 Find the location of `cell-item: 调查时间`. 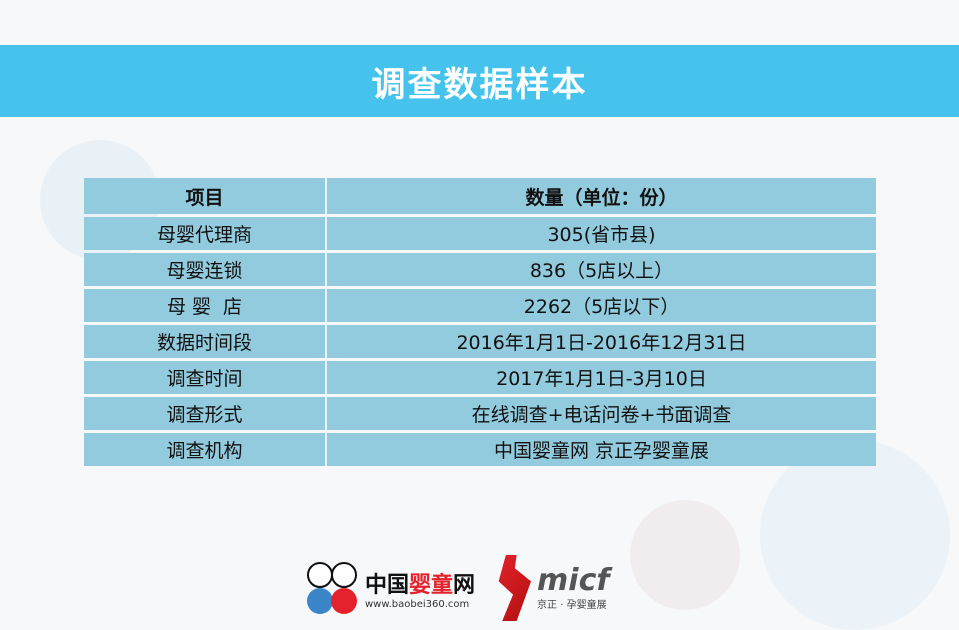

cell-item: 调查时间 is located at coordinates (205, 377).